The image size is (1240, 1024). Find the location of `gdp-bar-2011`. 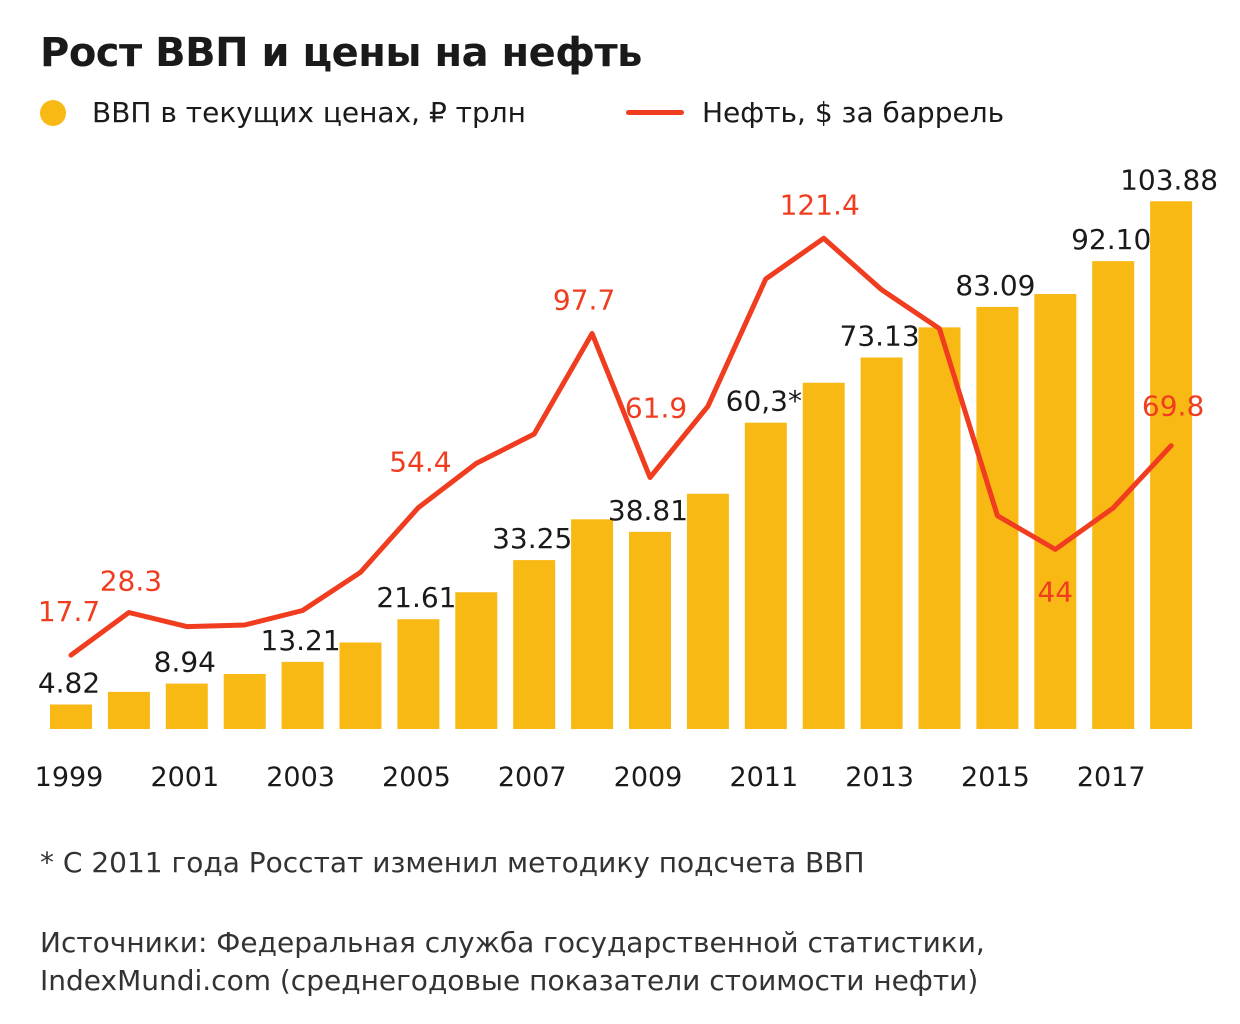

gdp-bar-2011 is located at coordinates (765, 575).